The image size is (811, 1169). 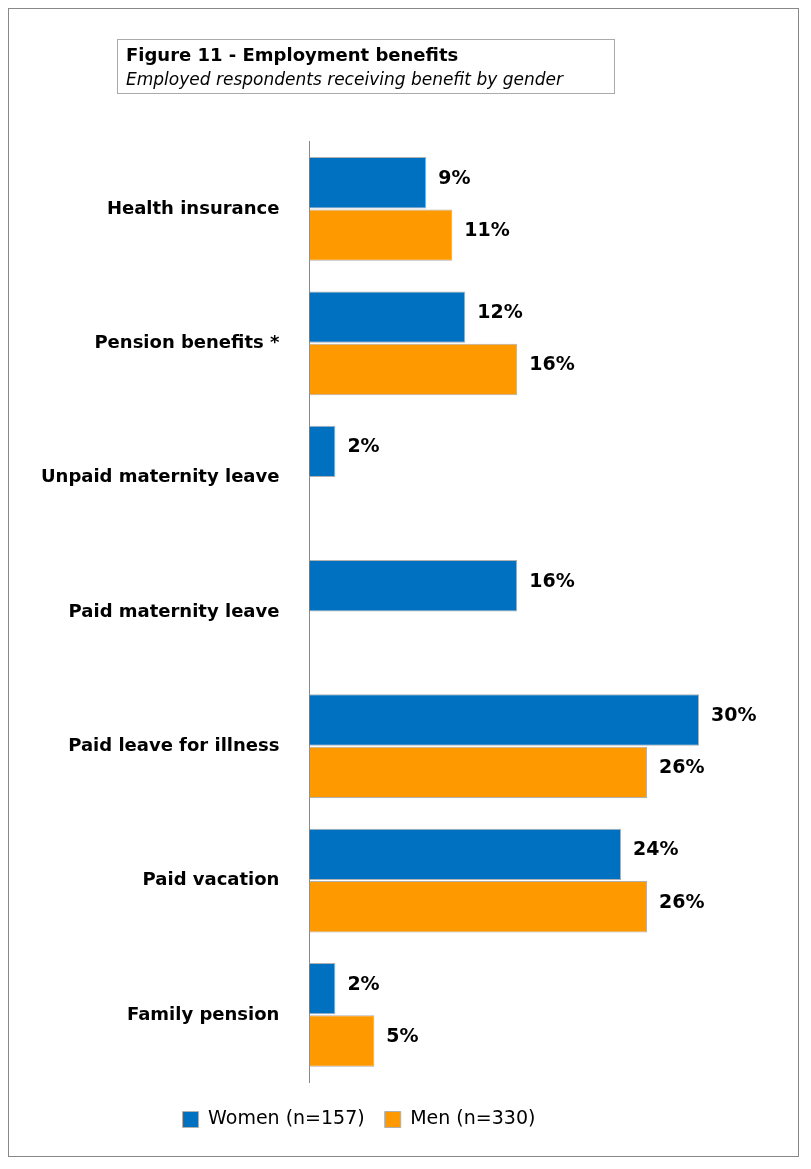 What do you see at coordinates (193, 207) in the screenshot?
I see `y-tick-label: Health insurance` at bounding box center [193, 207].